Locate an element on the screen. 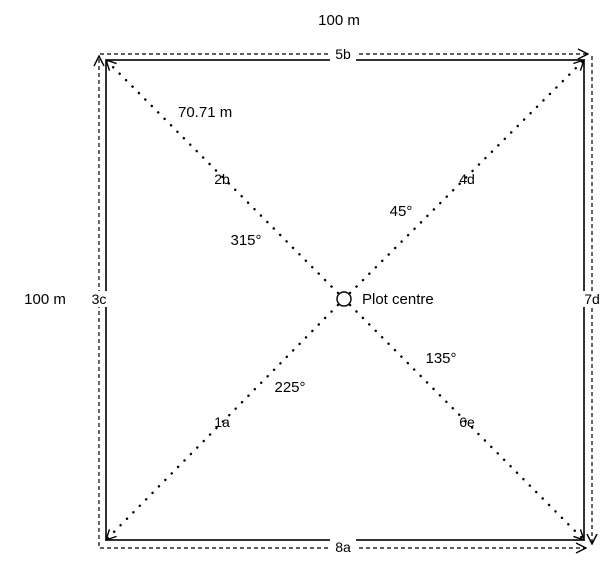 The width and height of the screenshot is (606, 564). bearing-315-label: 315° is located at coordinates (245, 240).